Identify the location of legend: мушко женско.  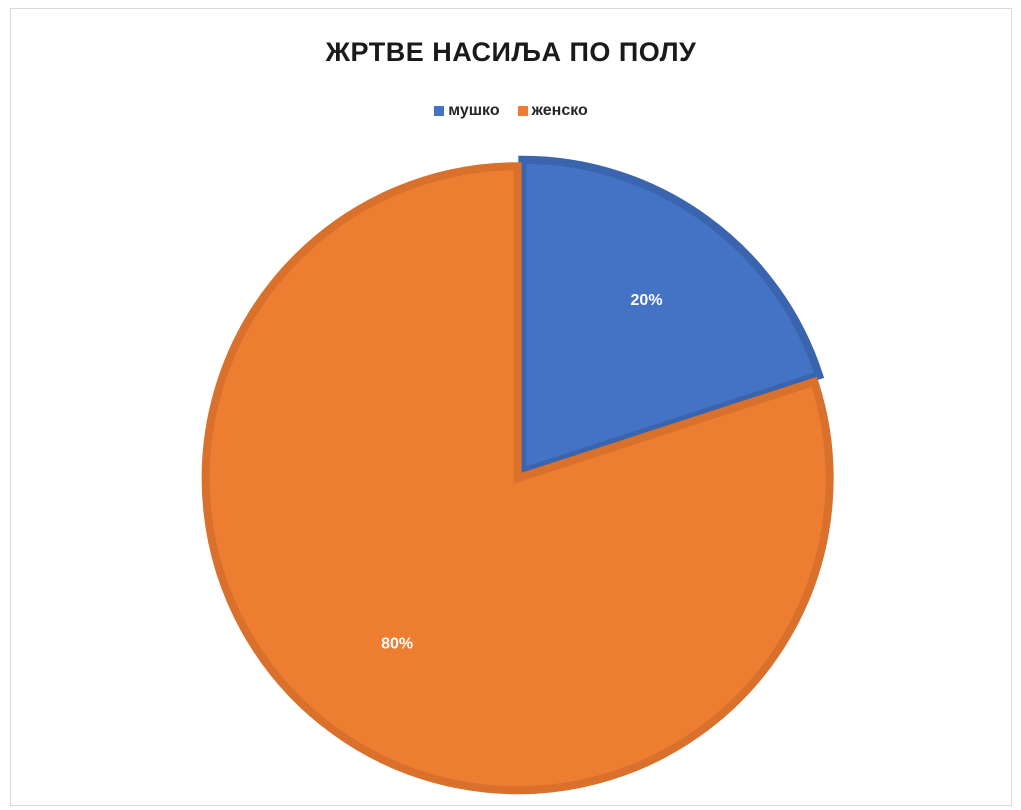
(511, 111).